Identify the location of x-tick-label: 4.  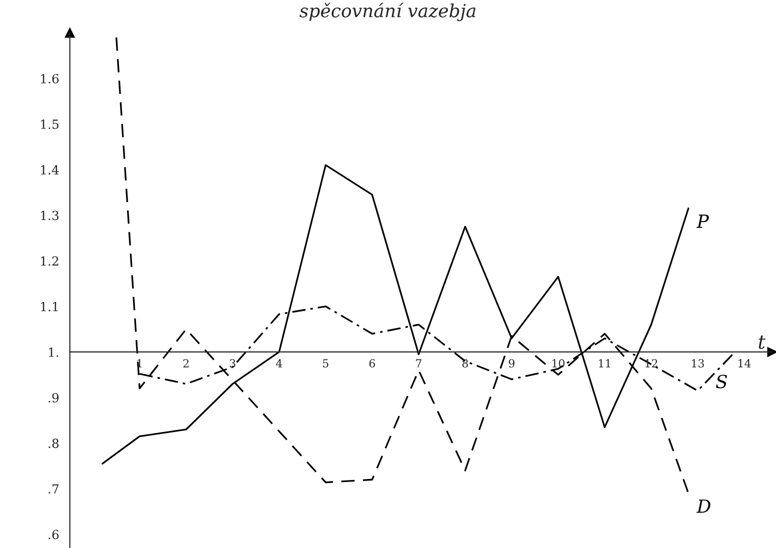
(279, 363).